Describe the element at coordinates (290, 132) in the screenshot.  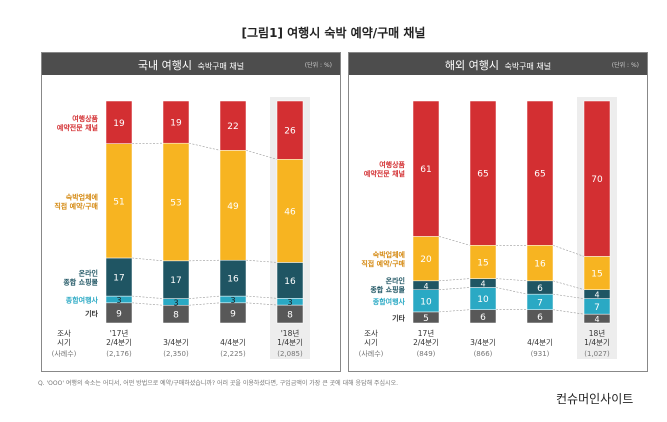
I see `domestic-value-label: 26` at that location.